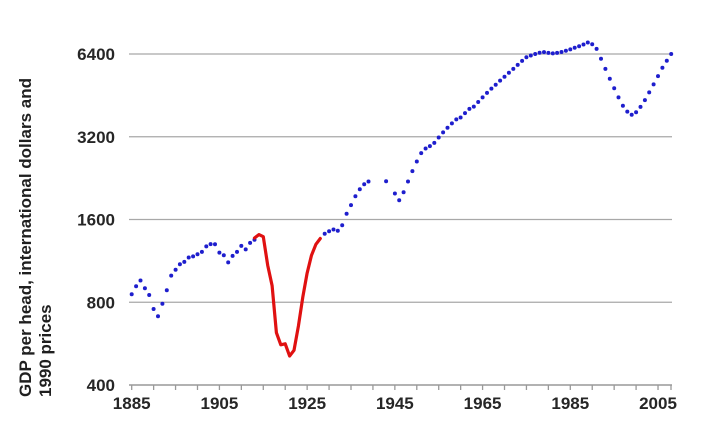 The height and width of the screenshot is (447, 701). I want to click on data-point-1985, so click(570, 49).